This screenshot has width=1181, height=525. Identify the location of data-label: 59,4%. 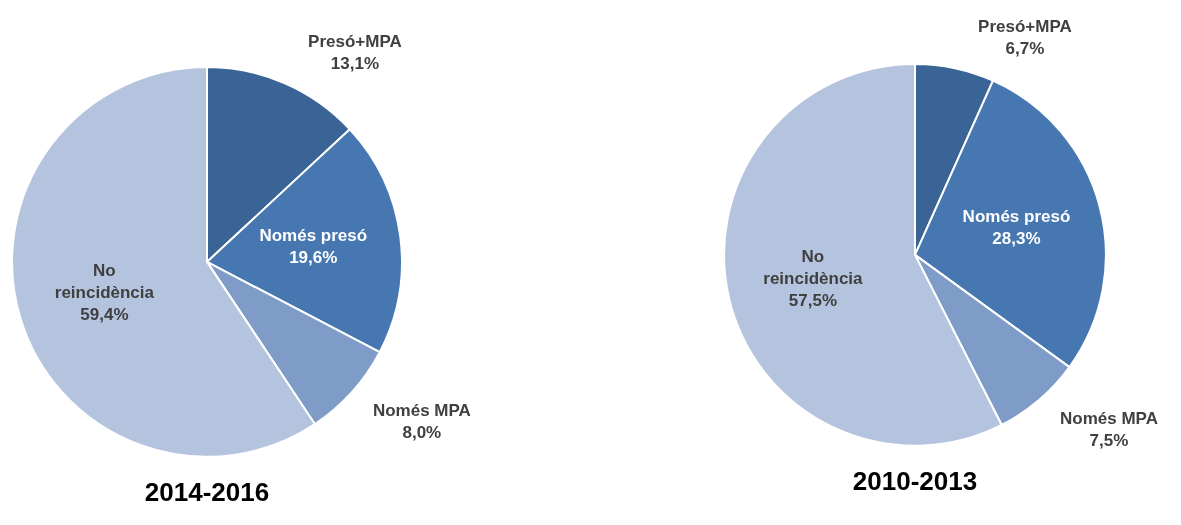
(104, 314).